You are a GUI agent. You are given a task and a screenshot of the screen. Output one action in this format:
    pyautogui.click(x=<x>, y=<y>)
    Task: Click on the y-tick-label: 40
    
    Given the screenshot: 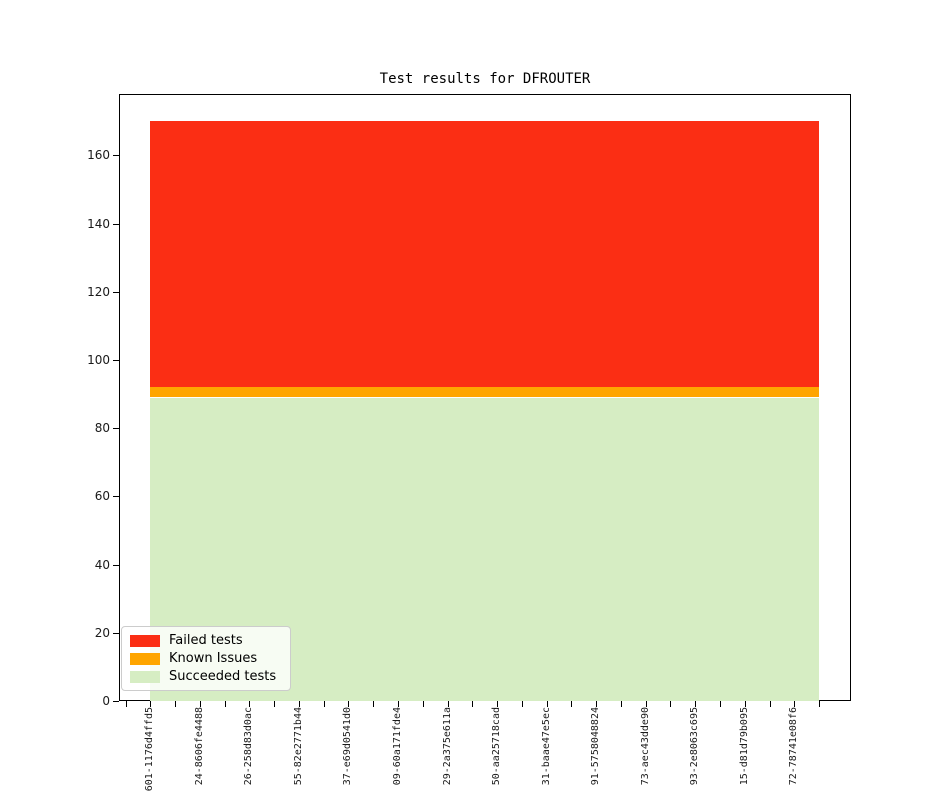 What is the action you would take?
    pyautogui.click(x=102, y=564)
    